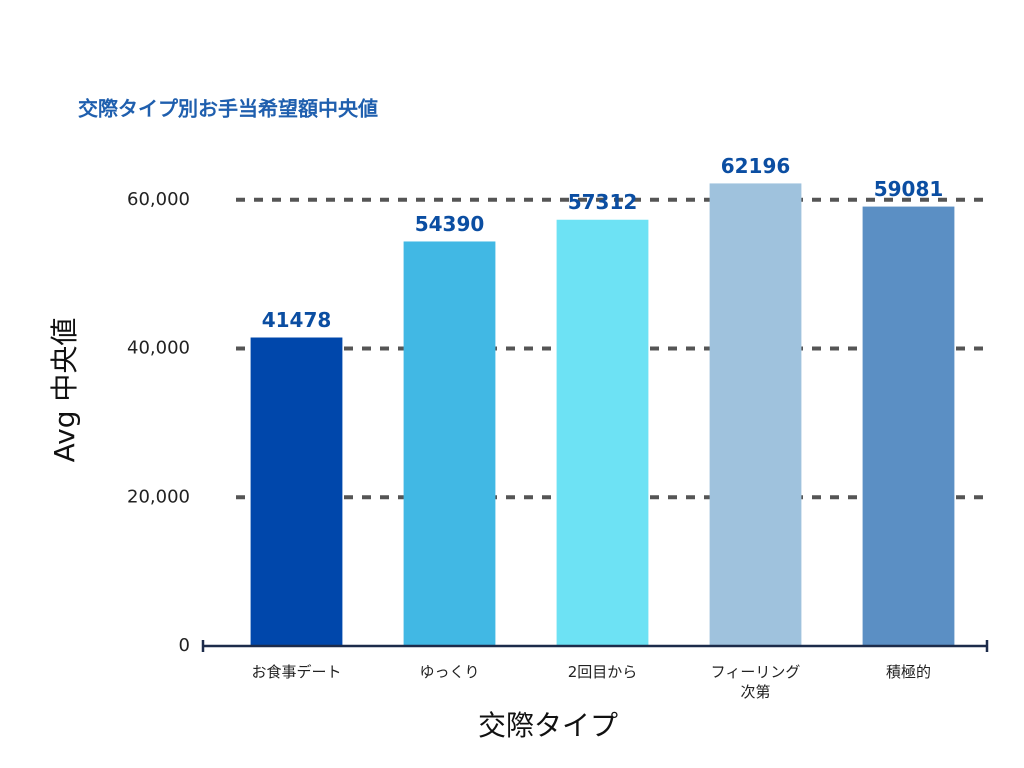 The height and width of the screenshot is (768, 1024). What do you see at coordinates (909, 189) in the screenshot?
I see `data-label: 59081` at bounding box center [909, 189].